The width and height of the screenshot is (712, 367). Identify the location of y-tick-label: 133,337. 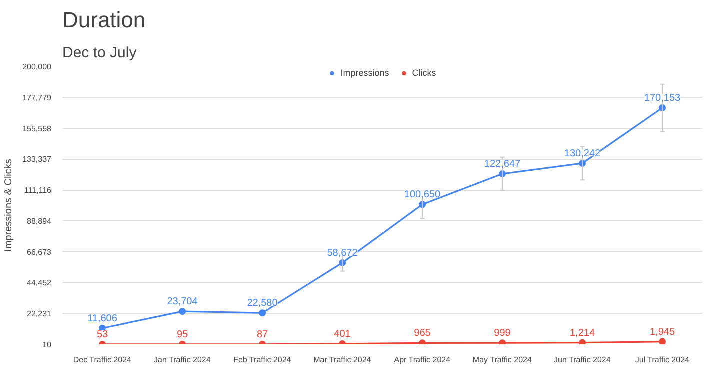
(37, 159).